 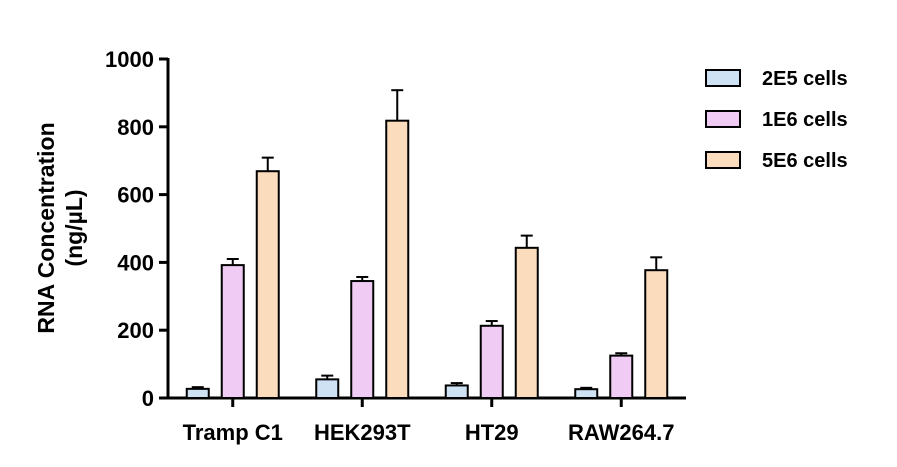 What do you see at coordinates (60, 227) in the screenshot?
I see `y-axis-title: RNA Concentration (ng/µL)` at bounding box center [60, 227].